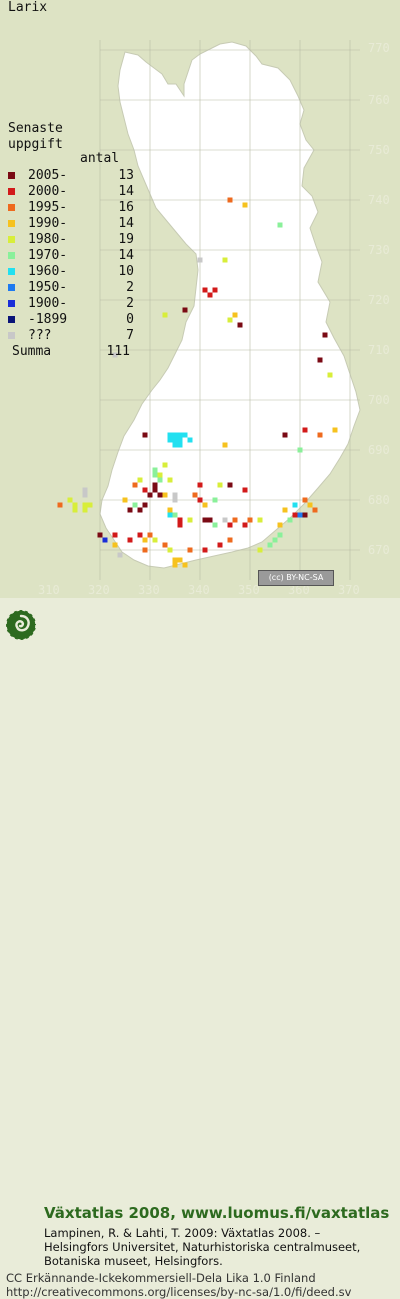 The image size is (400, 1299). I want to click on axis-label-north: 740, so click(379, 200).